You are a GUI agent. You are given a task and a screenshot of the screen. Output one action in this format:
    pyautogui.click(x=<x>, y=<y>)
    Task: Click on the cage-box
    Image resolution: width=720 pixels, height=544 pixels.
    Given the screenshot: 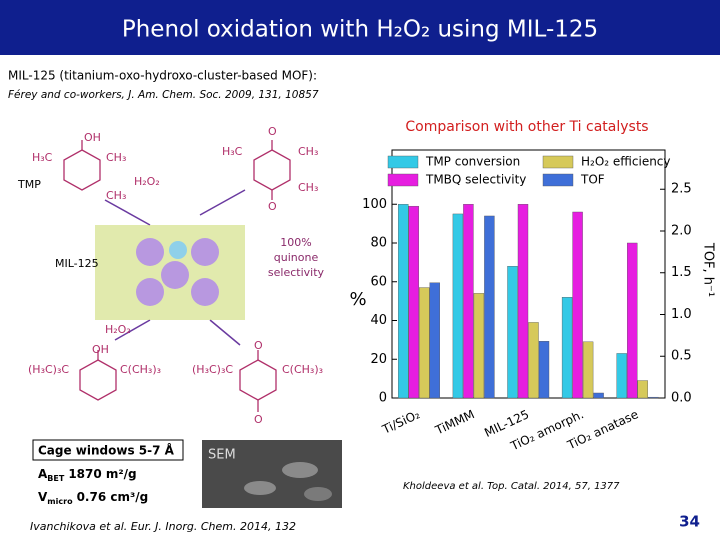 What is the action you would take?
    pyautogui.click(x=108, y=450)
    